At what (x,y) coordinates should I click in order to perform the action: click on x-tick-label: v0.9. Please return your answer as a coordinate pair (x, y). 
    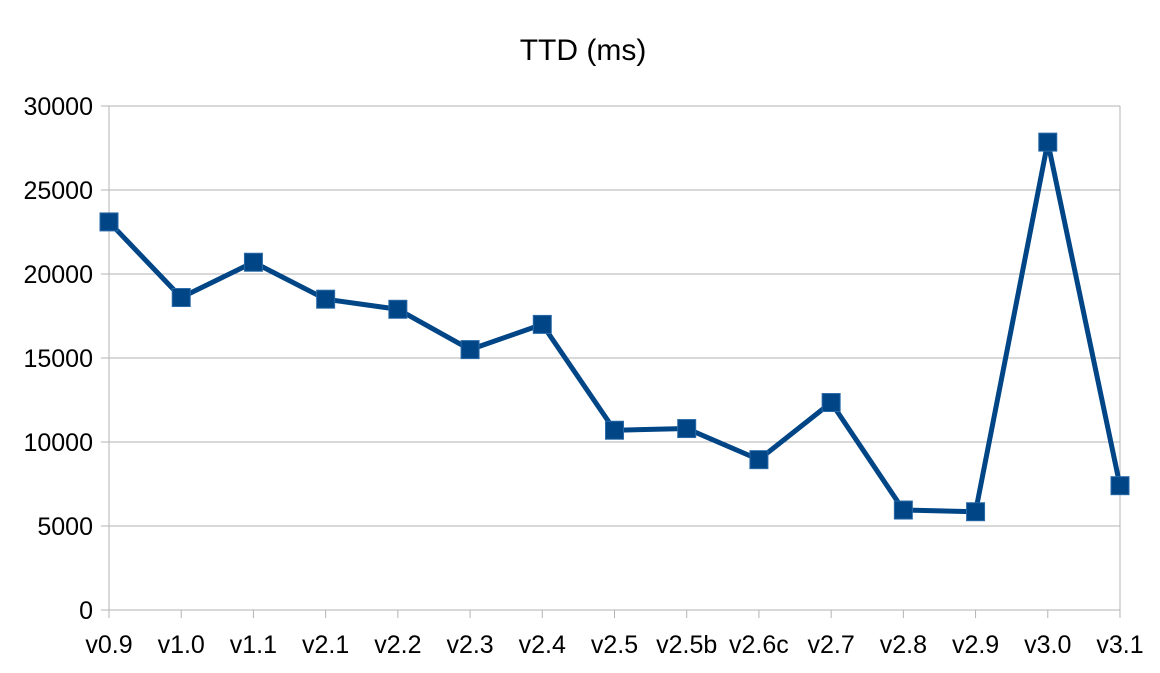
    Looking at the image, I should click on (108, 645).